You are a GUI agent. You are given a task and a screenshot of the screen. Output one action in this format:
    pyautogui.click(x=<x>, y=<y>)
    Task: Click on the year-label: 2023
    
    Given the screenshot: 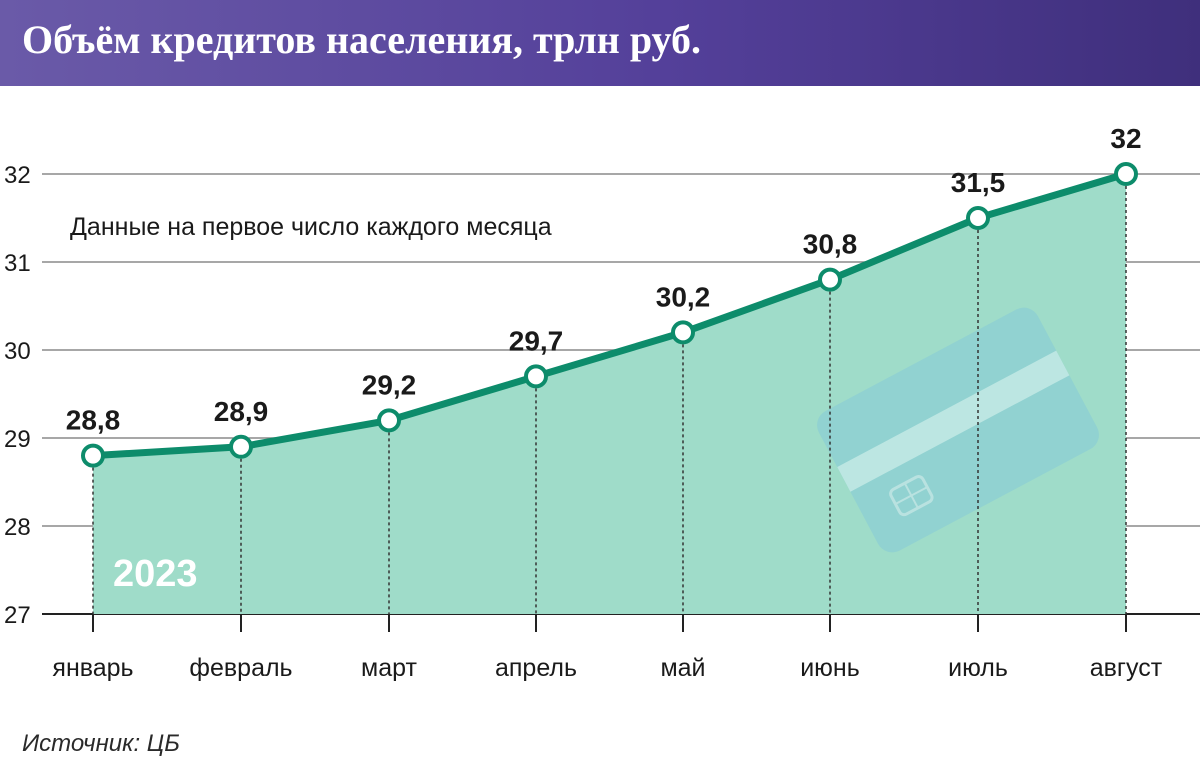 What is the action you would take?
    pyautogui.click(x=155, y=574)
    